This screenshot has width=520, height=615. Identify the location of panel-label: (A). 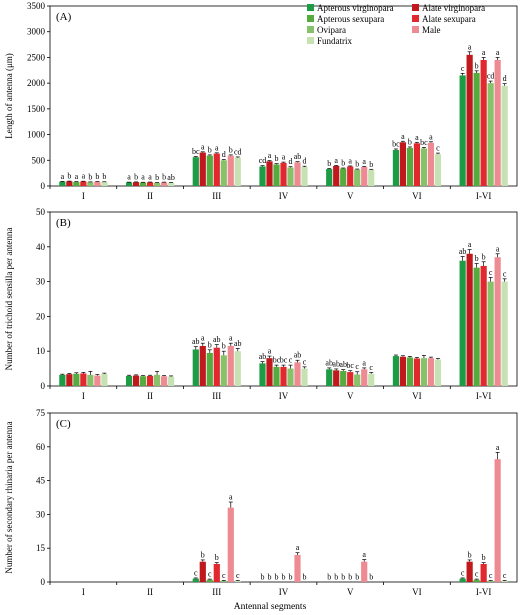
(64, 17).